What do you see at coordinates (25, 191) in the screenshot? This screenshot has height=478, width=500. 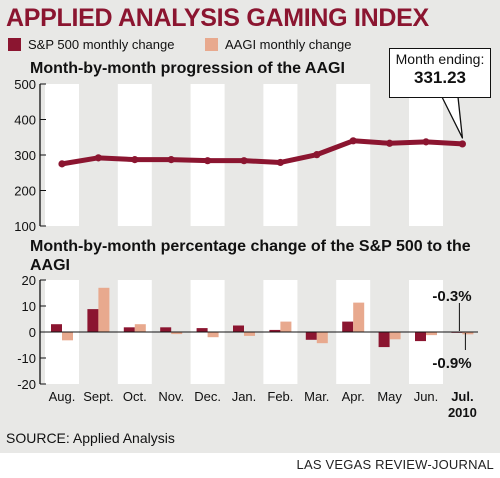 I see `line-y-tick-label: 200` at bounding box center [25, 191].